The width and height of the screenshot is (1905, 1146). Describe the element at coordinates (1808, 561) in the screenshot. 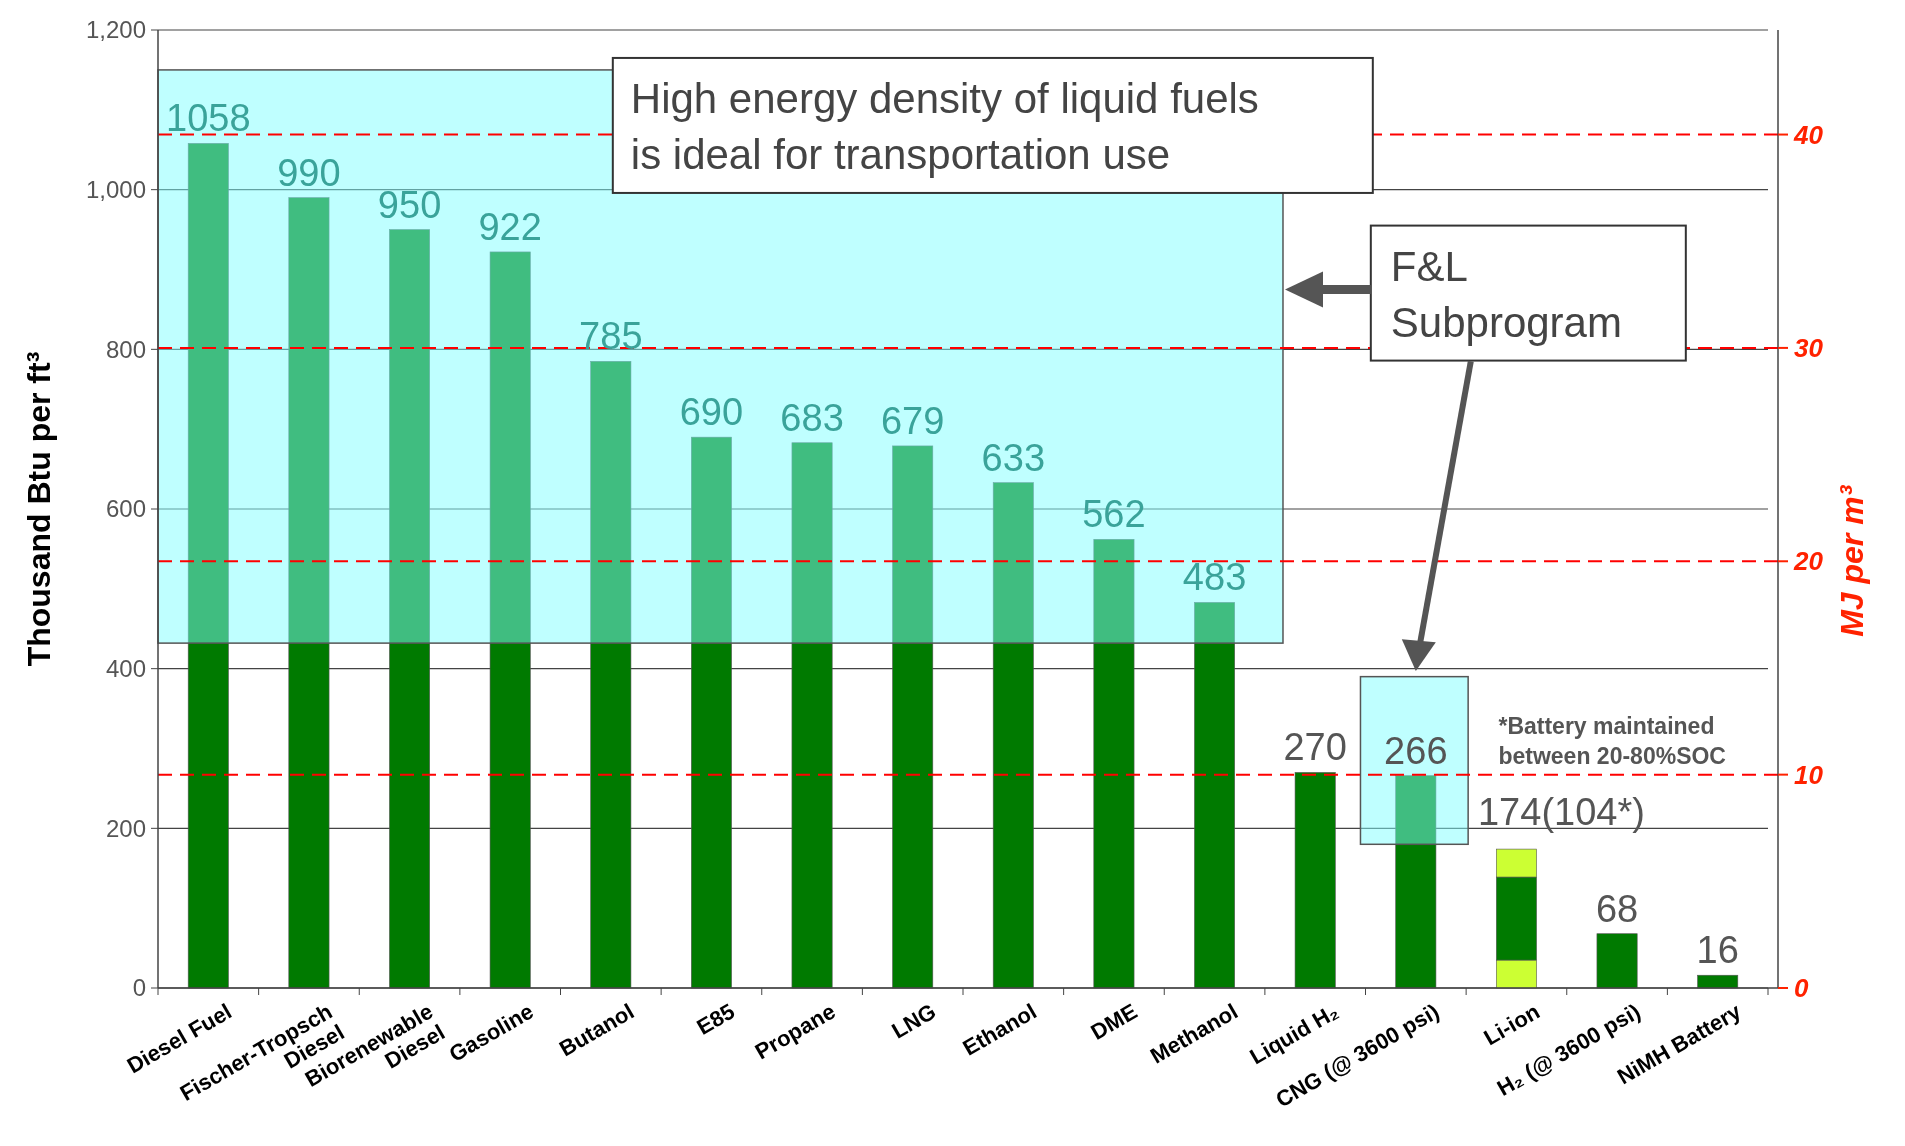

I see `y2-tick-label: 20` at that location.